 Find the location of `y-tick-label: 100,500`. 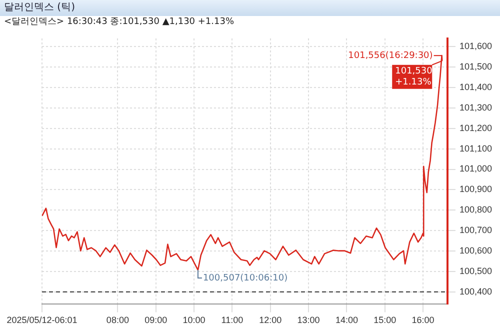

y-tick-label: 100,500 is located at coordinates (475, 271).